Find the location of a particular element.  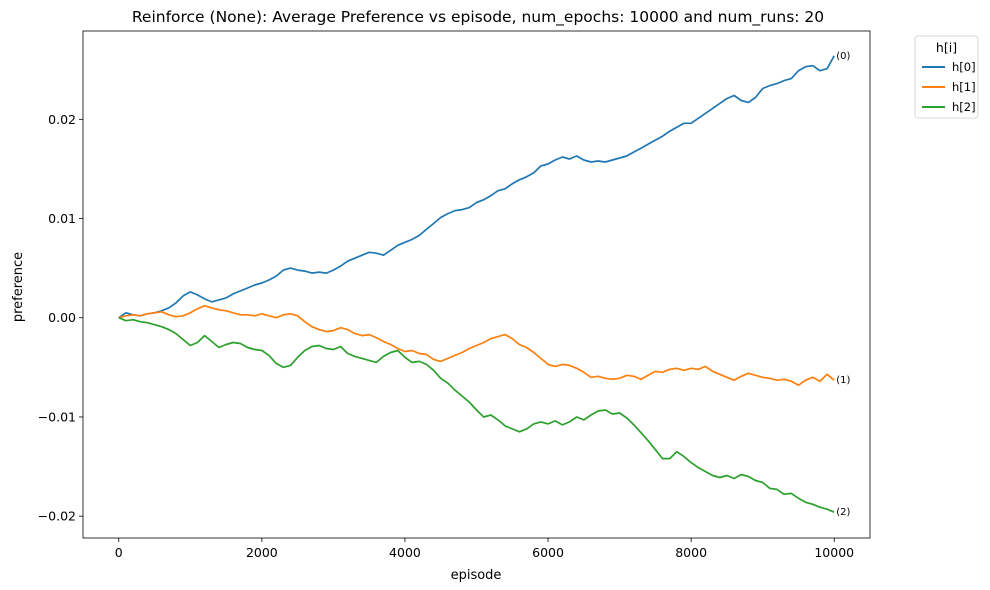

legend-entry-label: h[1] is located at coordinates (964, 87).